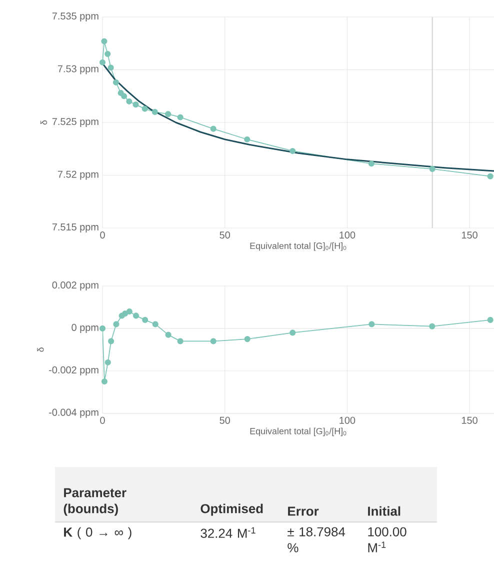 The height and width of the screenshot is (567, 494). What do you see at coordinates (78, 69) in the screenshot?
I see `y-tick-label: 7.53 ppm` at bounding box center [78, 69].